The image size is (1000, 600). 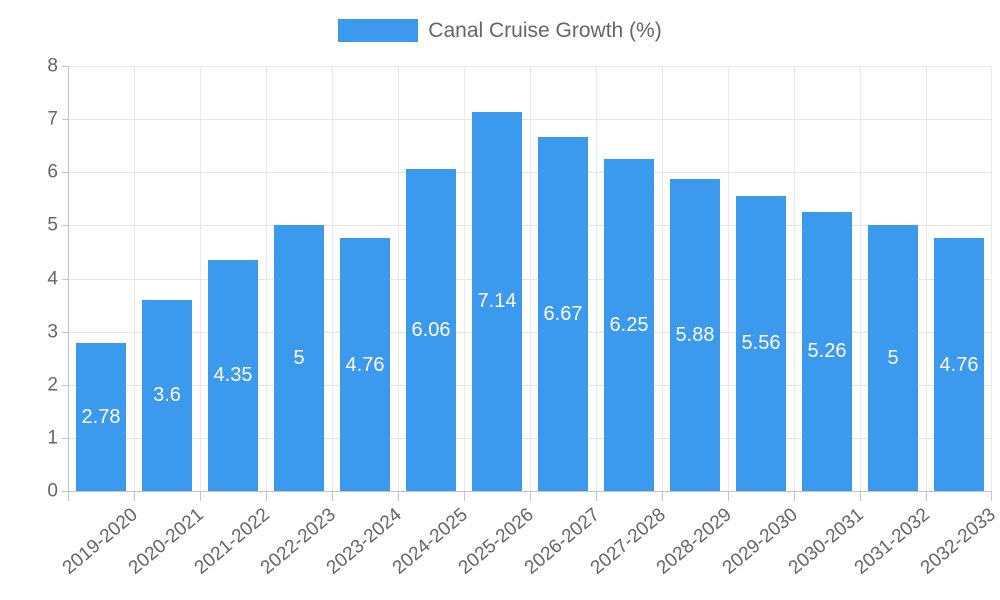 I want to click on chart-legend: Canal Cruise Growth (%), so click(x=500, y=30).